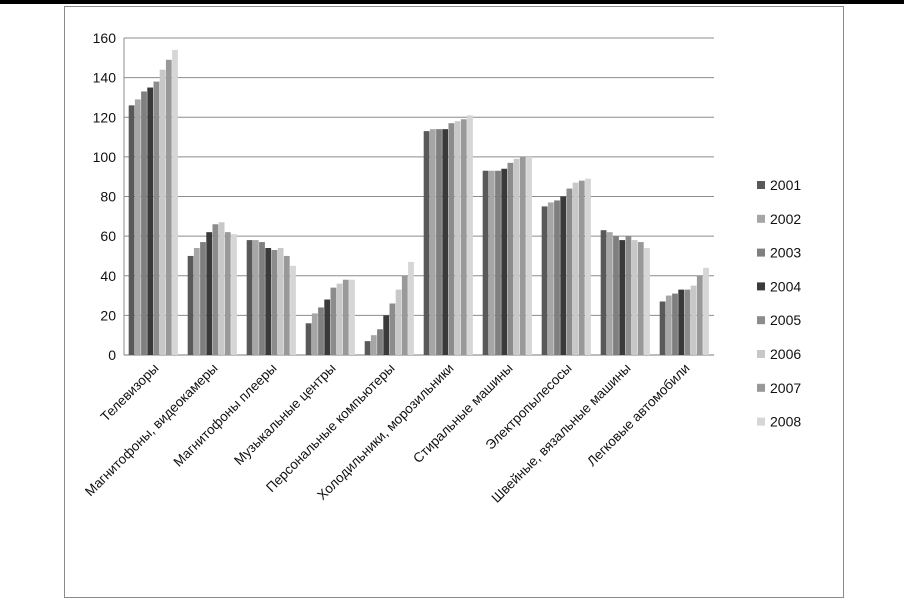 The width and height of the screenshot is (904, 602). Describe the element at coordinates (785, 185) in the screenshot. I see `legend-label: 2001` at that location.